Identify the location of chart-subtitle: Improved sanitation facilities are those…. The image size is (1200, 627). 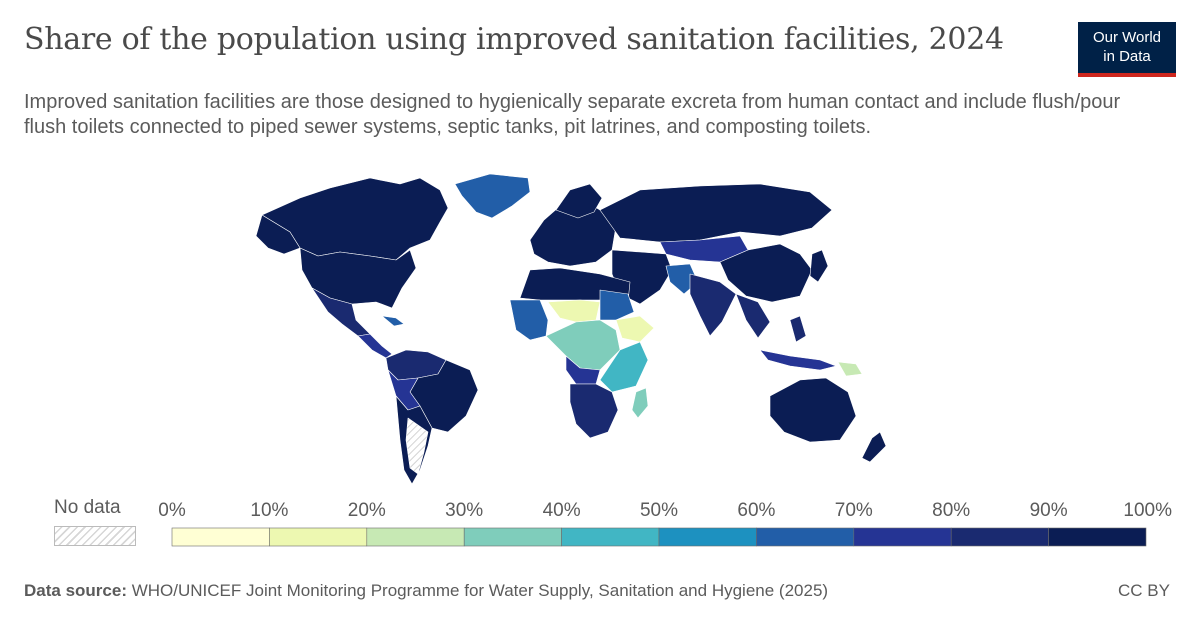
(572, 114).